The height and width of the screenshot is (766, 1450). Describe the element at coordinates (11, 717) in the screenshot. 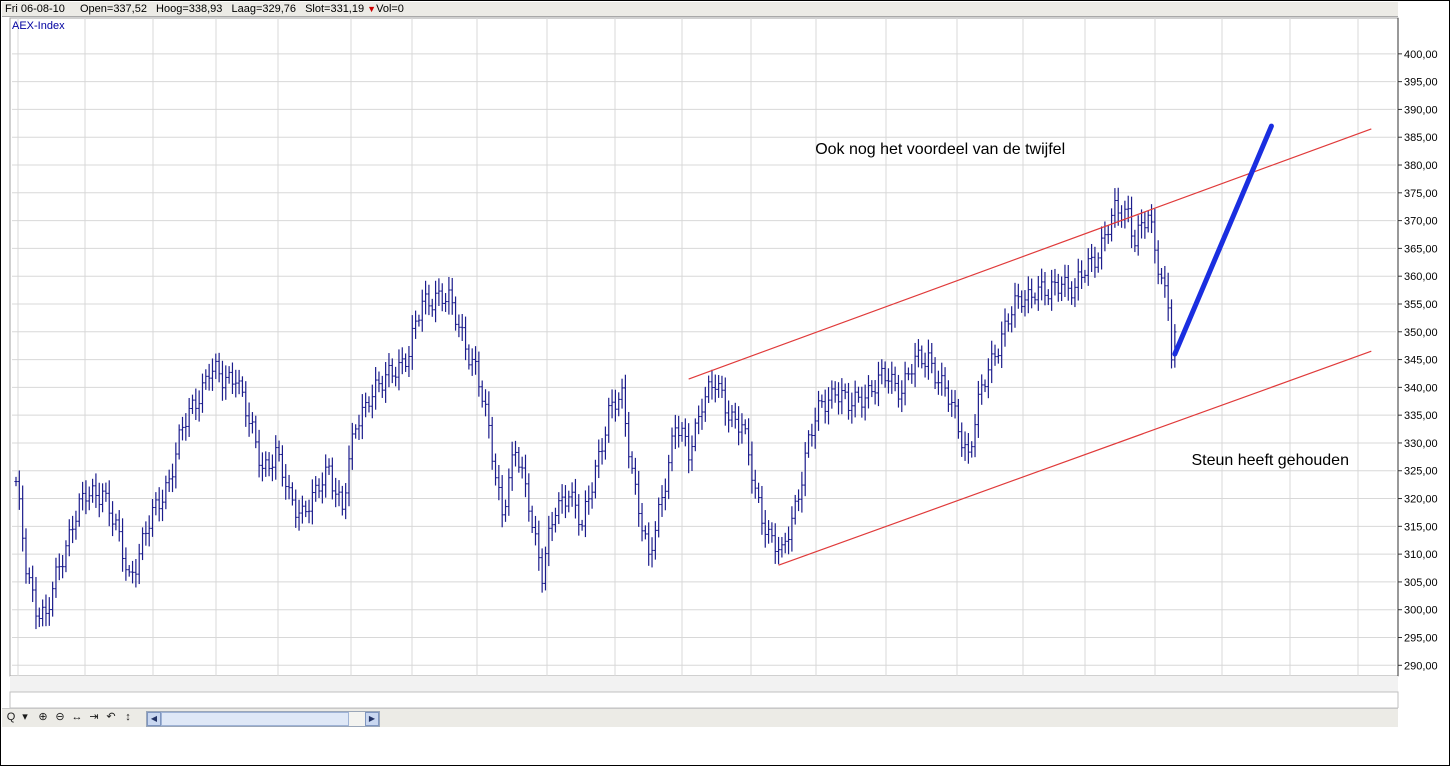

I see `zoom-icon: Q` at that location.